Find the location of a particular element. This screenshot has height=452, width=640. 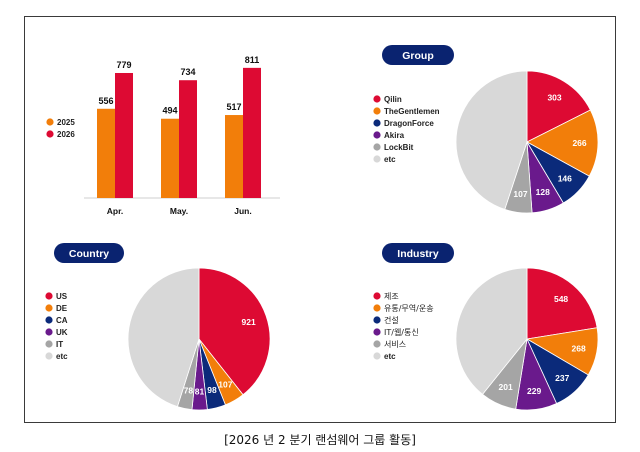

legend-label: DE is located at coordinates (62, 308).